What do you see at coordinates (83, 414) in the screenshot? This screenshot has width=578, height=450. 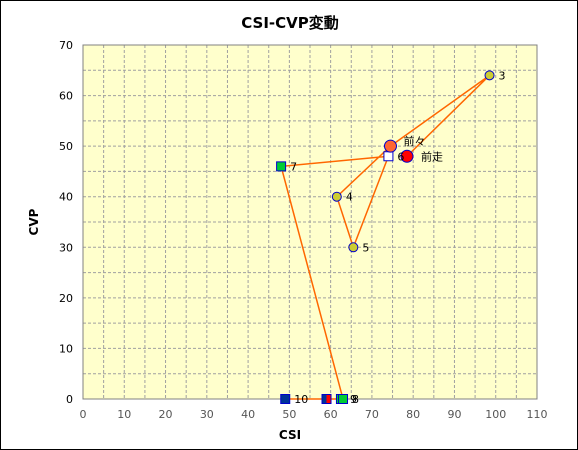 I see `x-tick-label: 0` at bounding box center [83, 414].